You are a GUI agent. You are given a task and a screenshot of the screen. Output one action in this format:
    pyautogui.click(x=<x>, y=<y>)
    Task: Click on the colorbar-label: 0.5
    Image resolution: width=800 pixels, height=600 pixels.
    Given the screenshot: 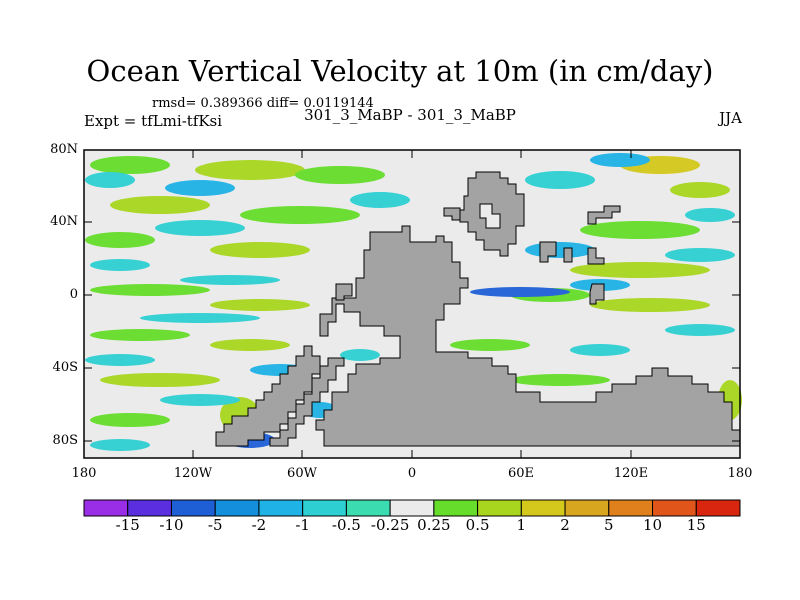 What is the action you would take?
    pyautogui.click(x=477, y=525)
    